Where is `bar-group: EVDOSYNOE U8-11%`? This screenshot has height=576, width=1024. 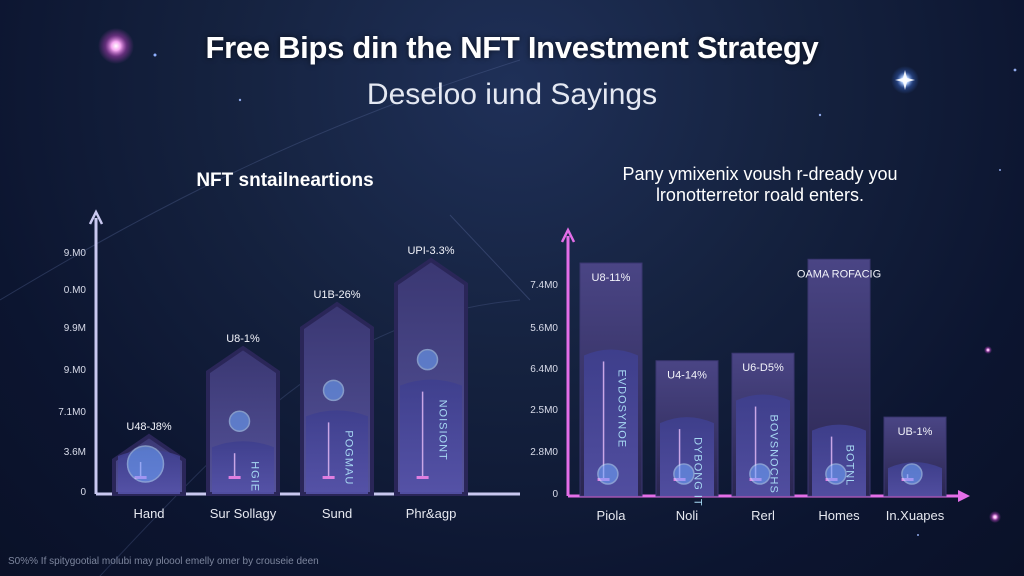 bar-group: EVDOSYNOE U8-11% is located at coordinates (611, 379).